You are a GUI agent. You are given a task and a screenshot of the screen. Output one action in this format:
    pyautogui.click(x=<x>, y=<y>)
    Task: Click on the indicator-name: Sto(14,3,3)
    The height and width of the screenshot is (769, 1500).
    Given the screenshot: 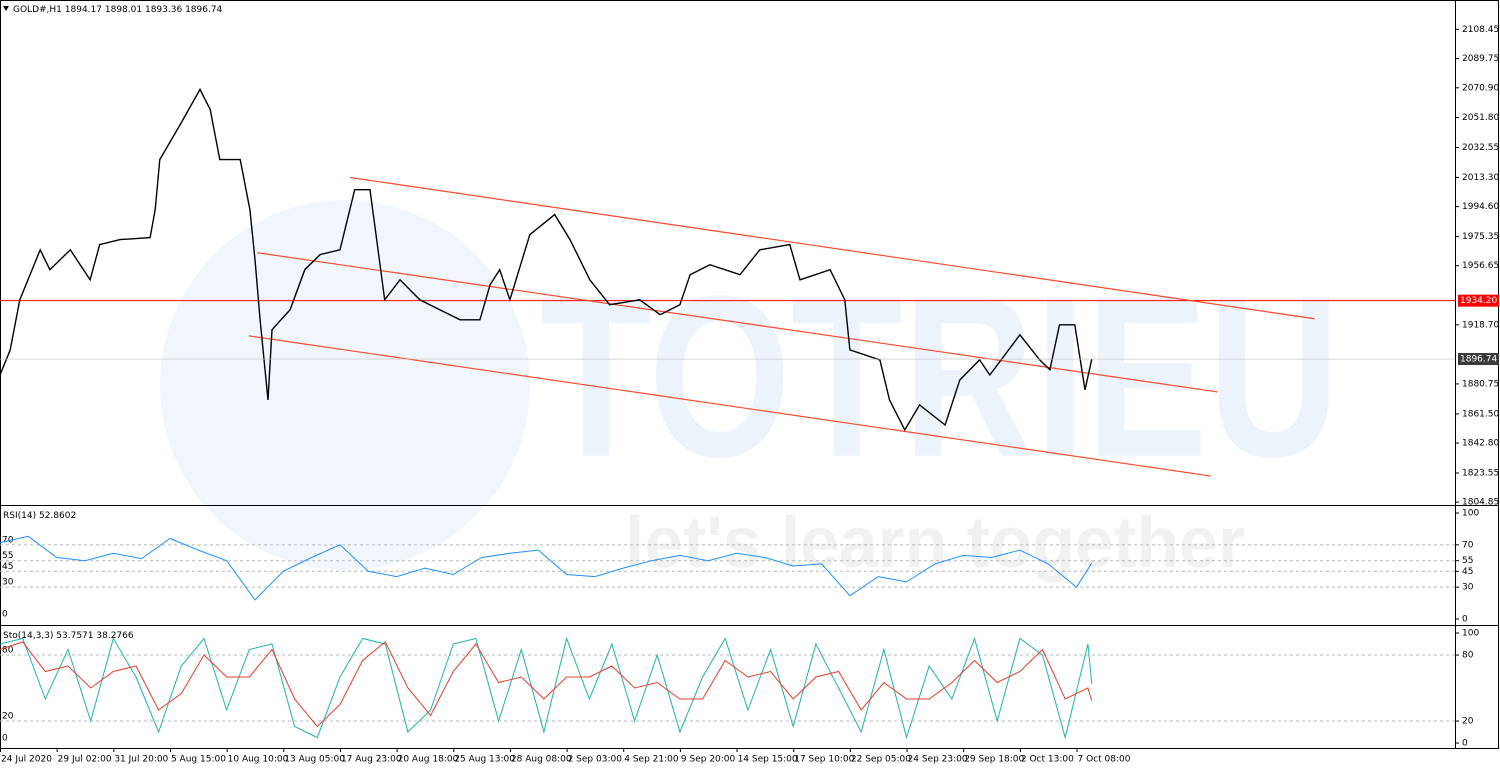 What is the action you would take?
    pyautogui.click(x=28, y=636)
    